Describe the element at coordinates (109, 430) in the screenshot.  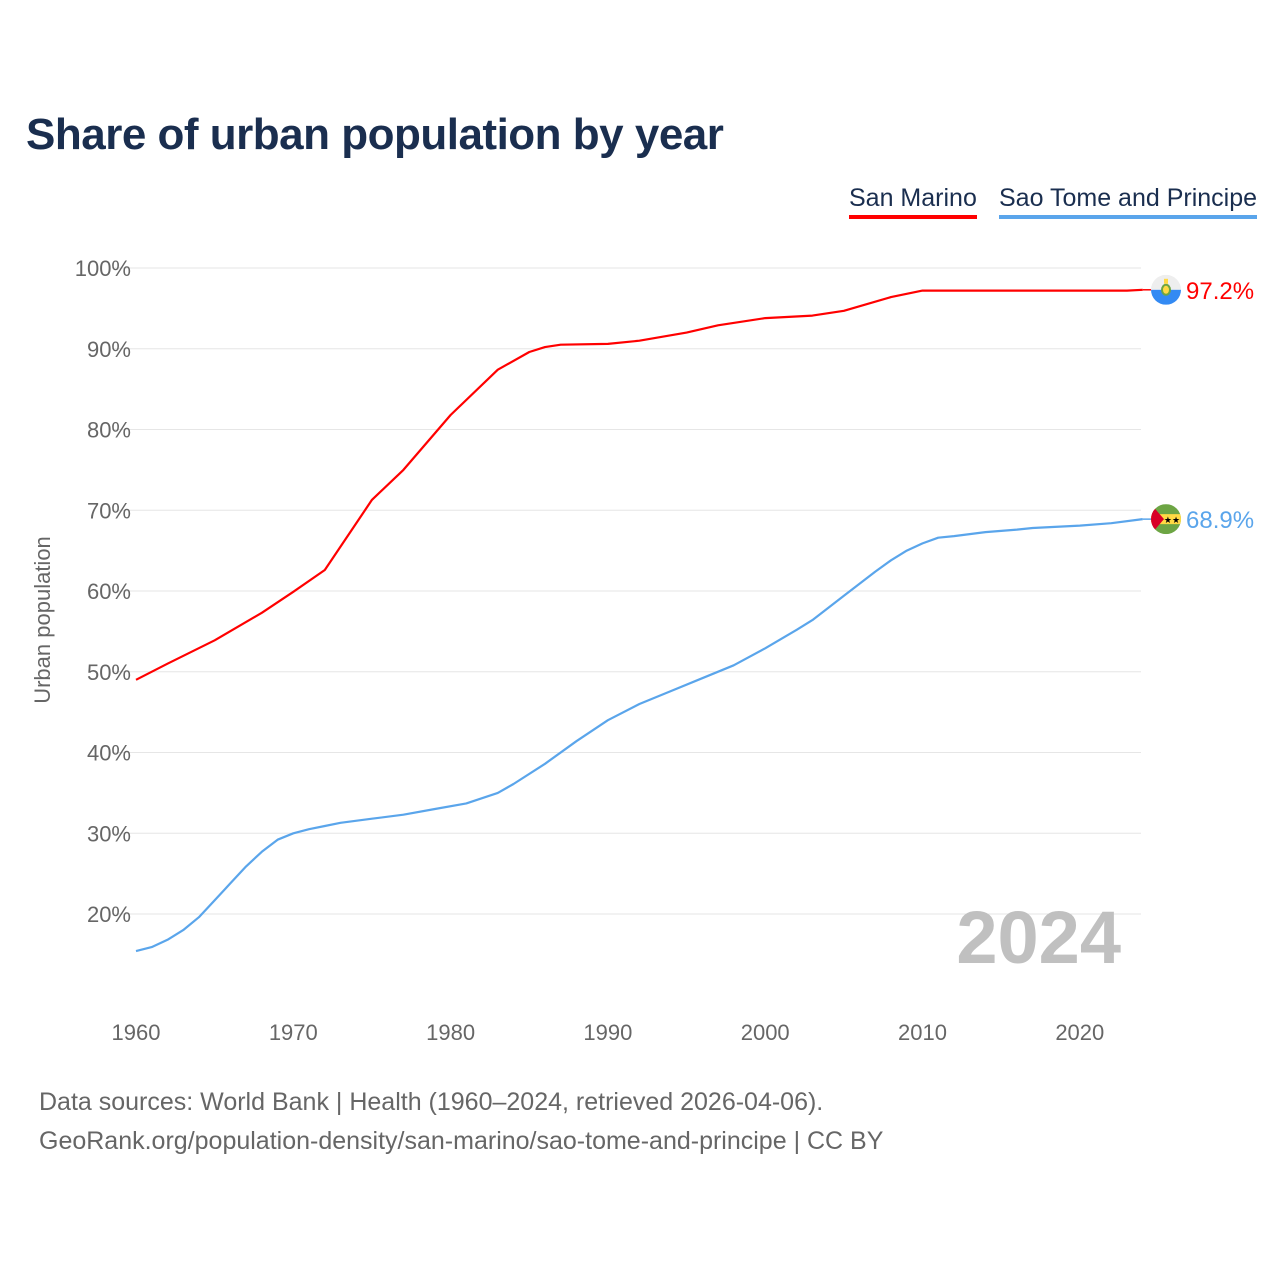
I see `y-tick-label: 80%` at that location.